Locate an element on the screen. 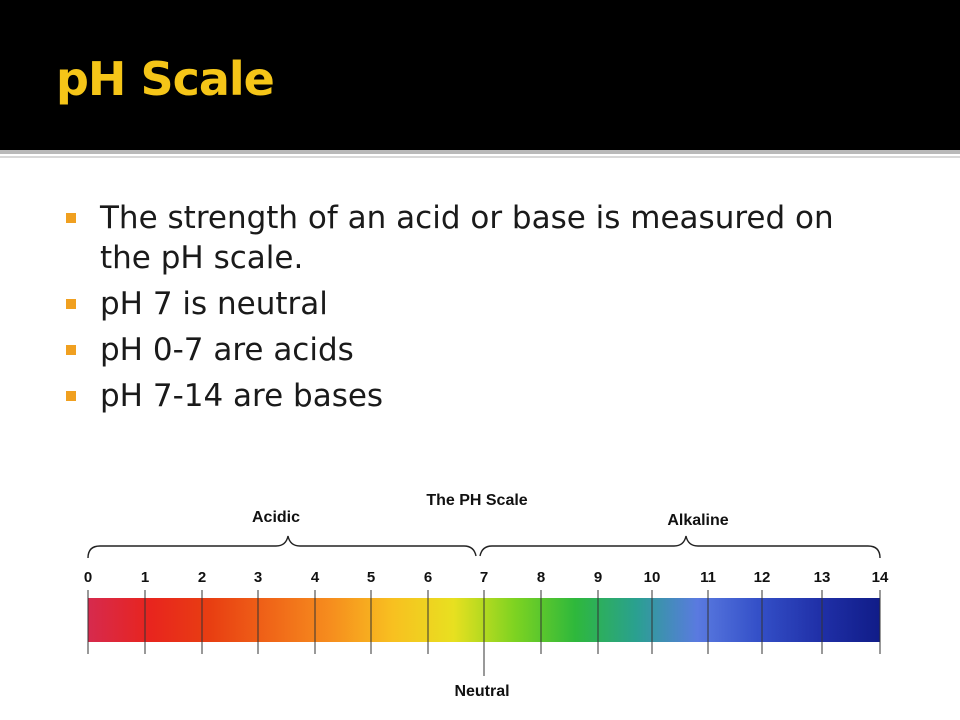 The width and height of the screenshot is (960, 720). title-divider is located at coordinates (480, 152).